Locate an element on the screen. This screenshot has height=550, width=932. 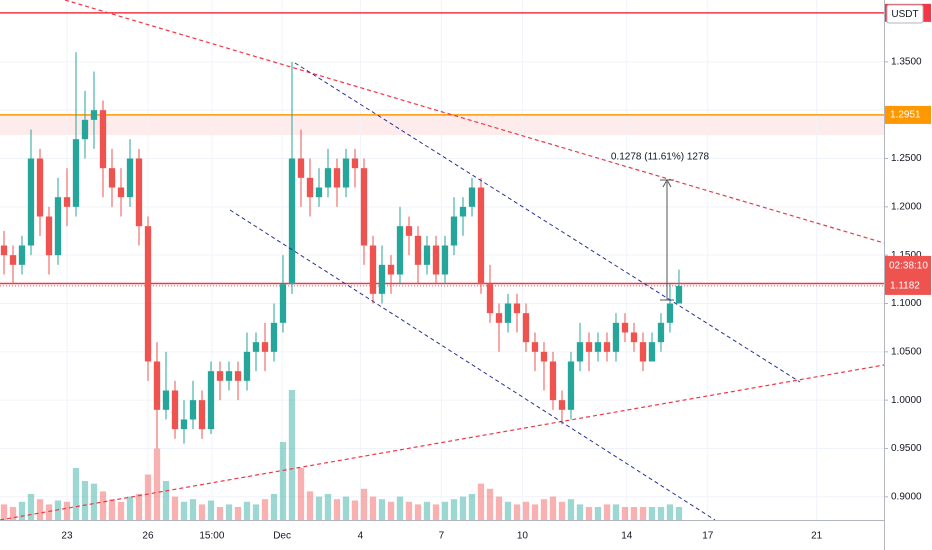
x-tick-label: 17 is located at coordinates (708, 536).